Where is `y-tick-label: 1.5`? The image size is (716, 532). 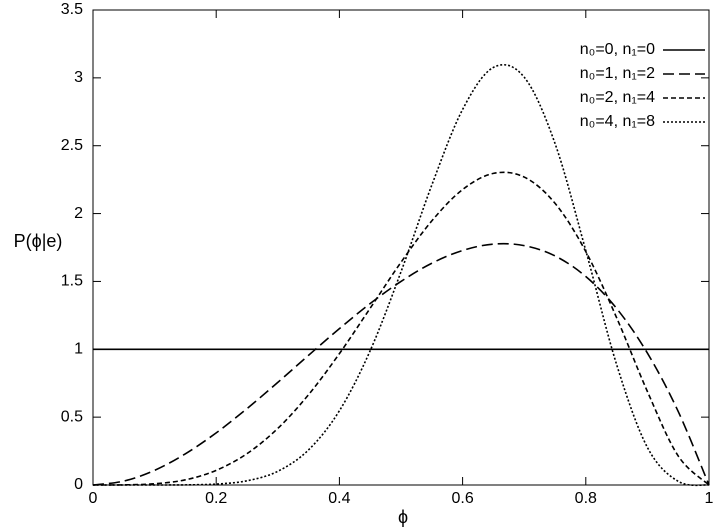
y-tick-label: 1.5 is located at coordinates (72, 281).